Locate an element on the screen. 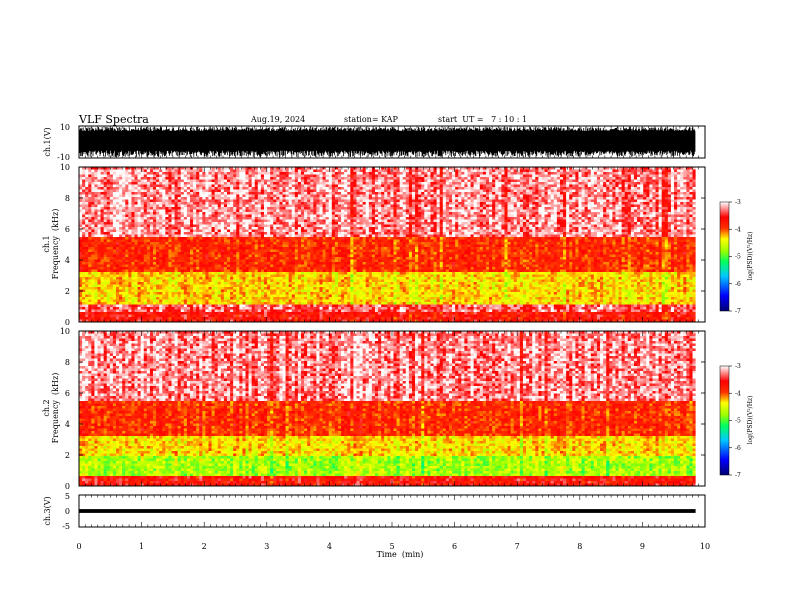  station-label: station= KAP is located at coordinates (371, 119).